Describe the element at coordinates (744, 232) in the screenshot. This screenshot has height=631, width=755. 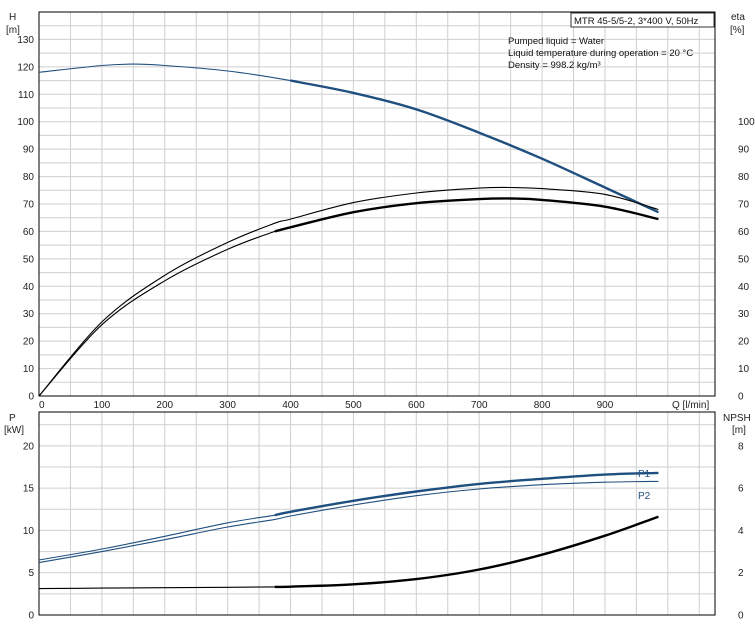
I see `y-right-tick-label: 60` at that location.